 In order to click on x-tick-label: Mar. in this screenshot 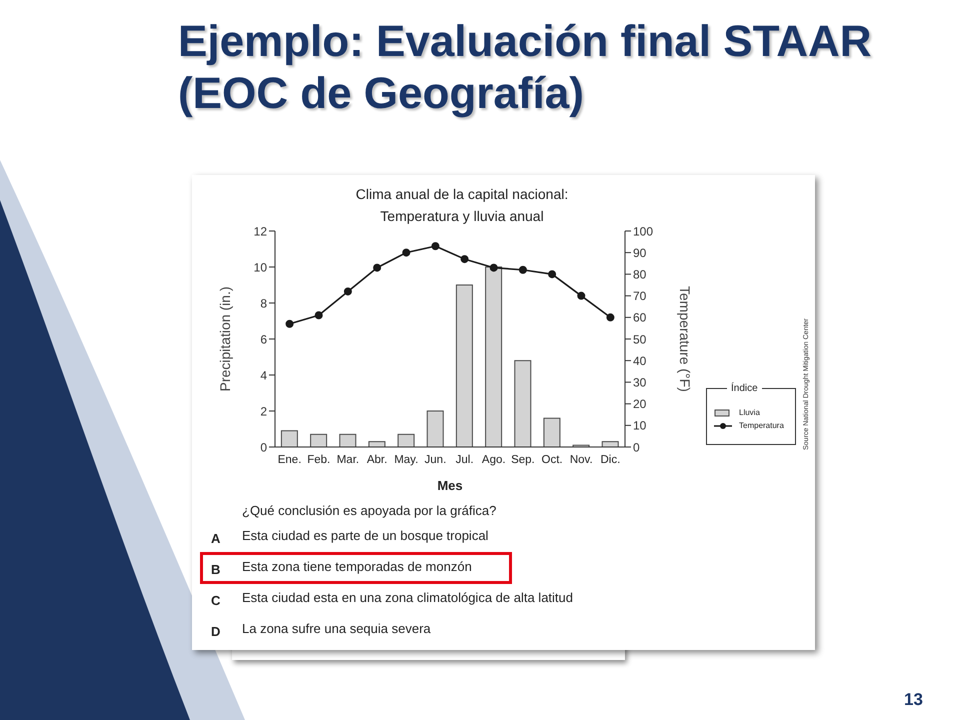, I will do `click(348, 460)`.